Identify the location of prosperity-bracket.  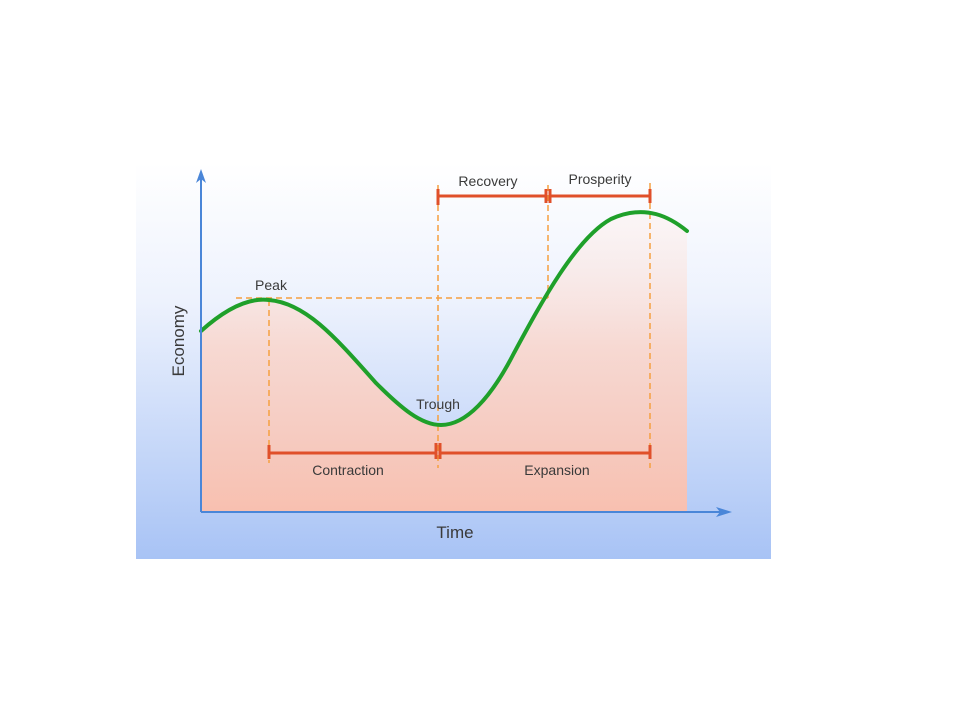
(600, 196).